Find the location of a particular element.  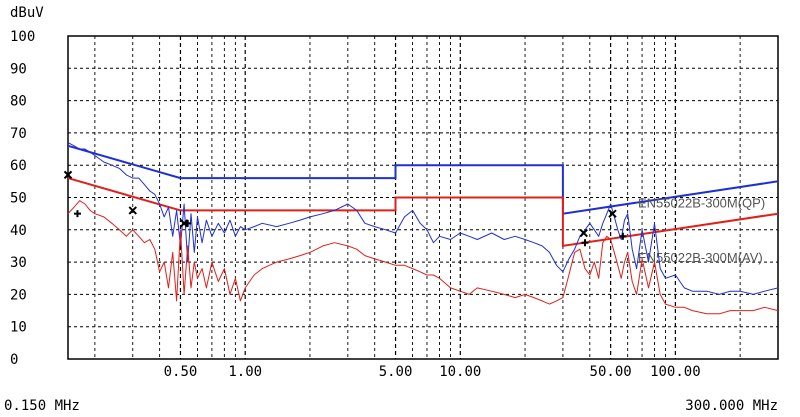

y-tick-label: 50 is located at coordinates (18, 199).